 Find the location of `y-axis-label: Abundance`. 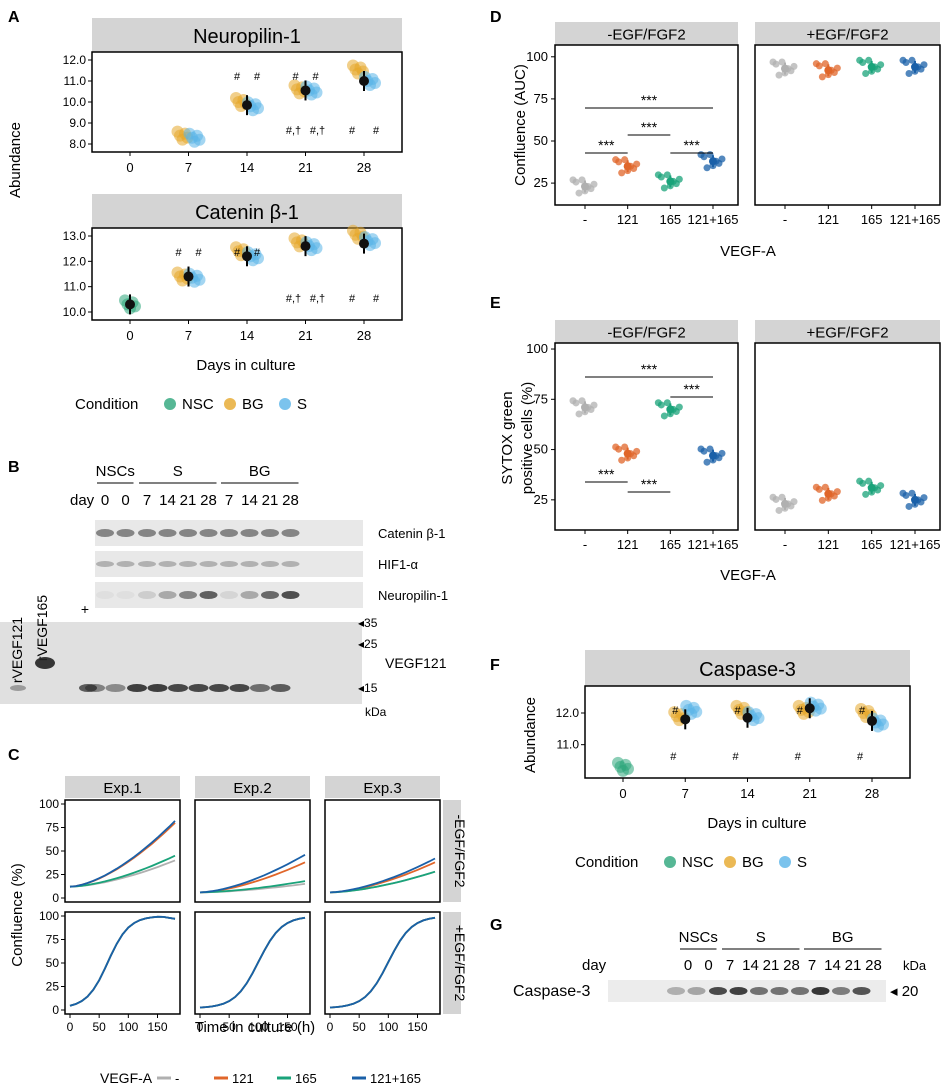

y-axis-label: Abundance is located at coordinates (530, 735).